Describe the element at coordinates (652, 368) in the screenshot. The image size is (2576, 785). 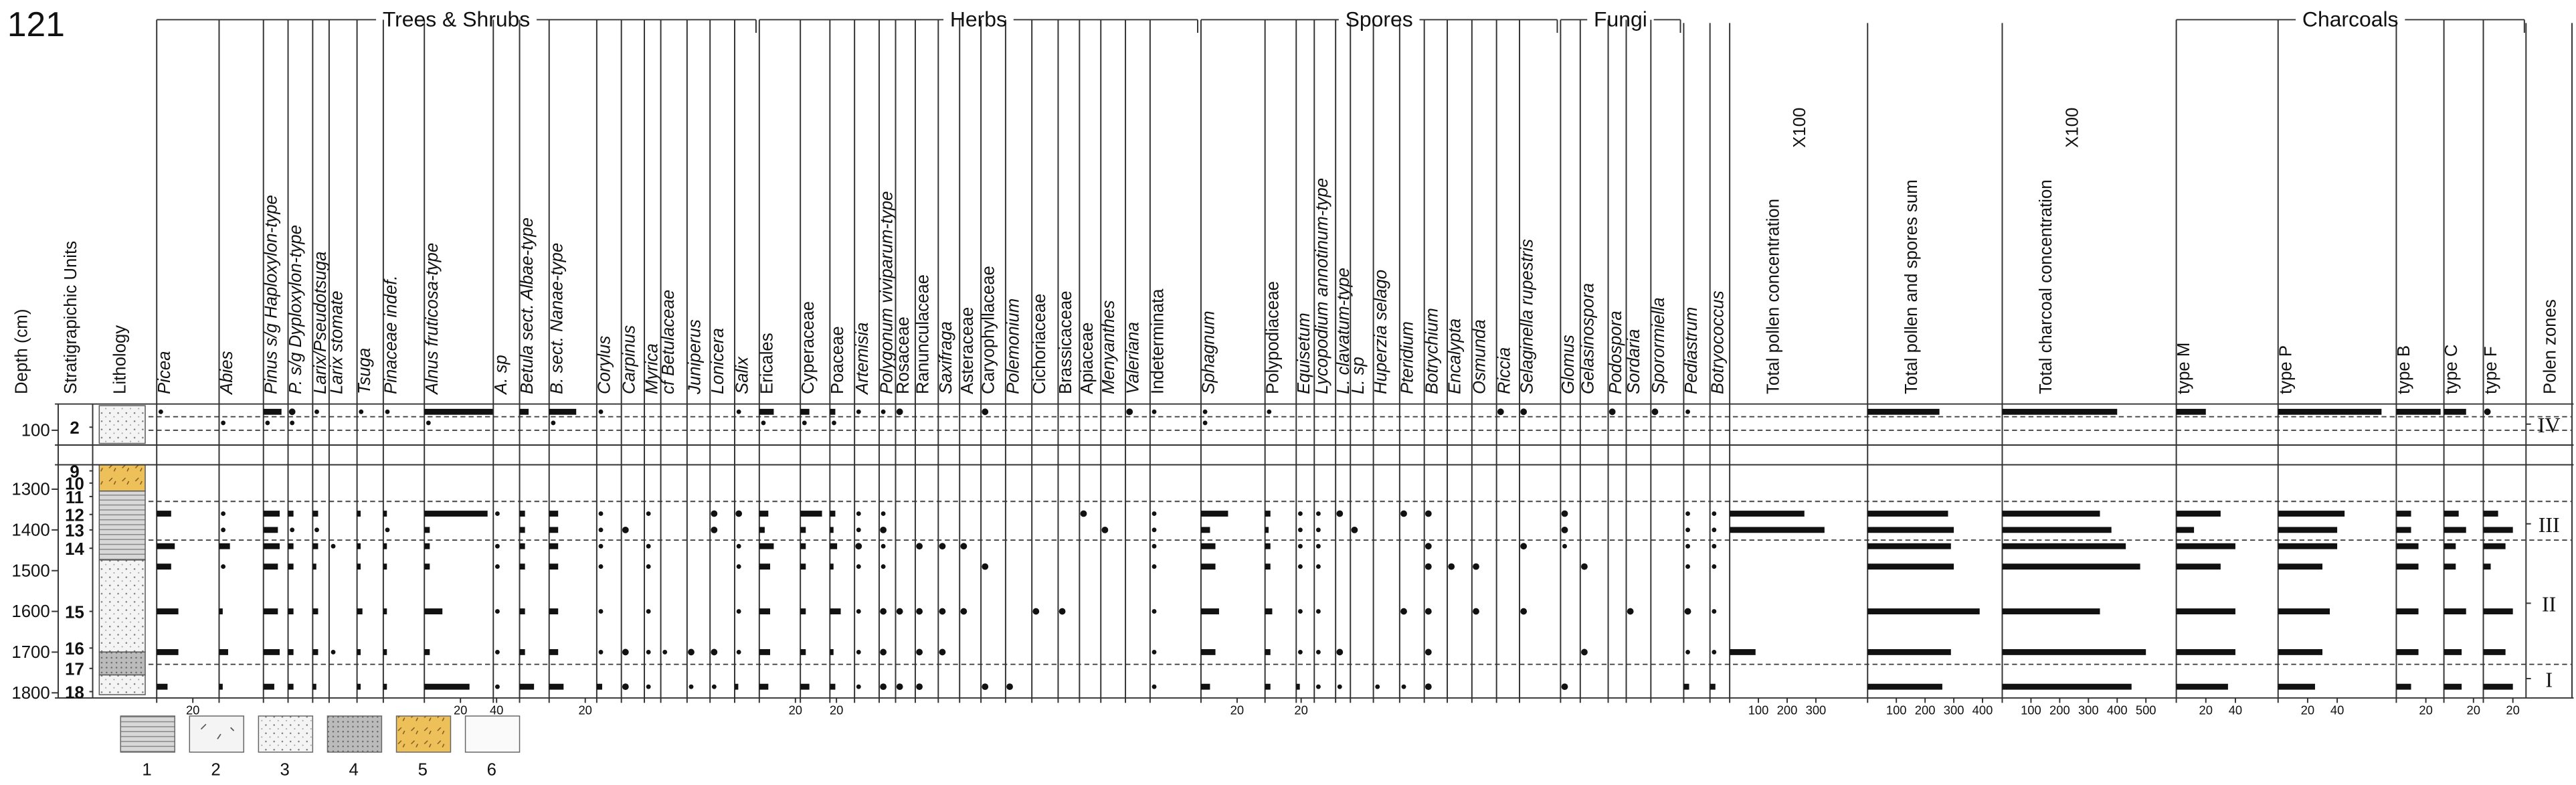
I see `taxon-label: Myrica` at that location.